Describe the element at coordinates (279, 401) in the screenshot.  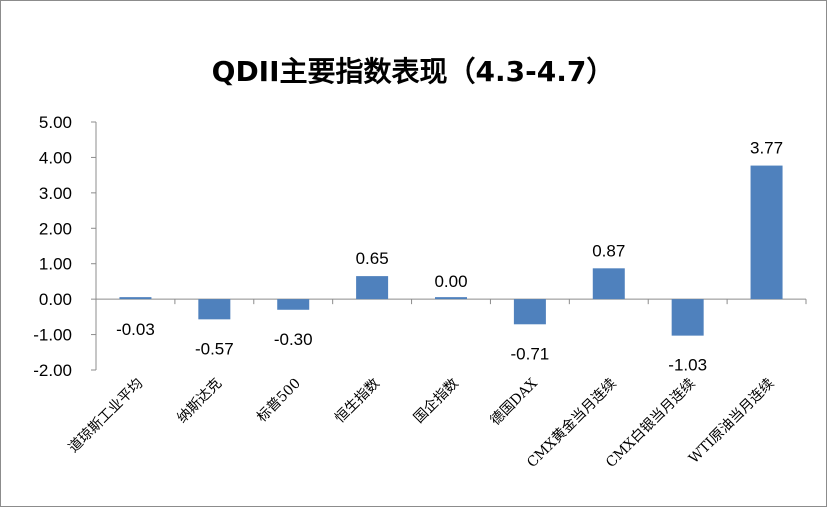
I see `x-tick-label: 标普500` at that location.